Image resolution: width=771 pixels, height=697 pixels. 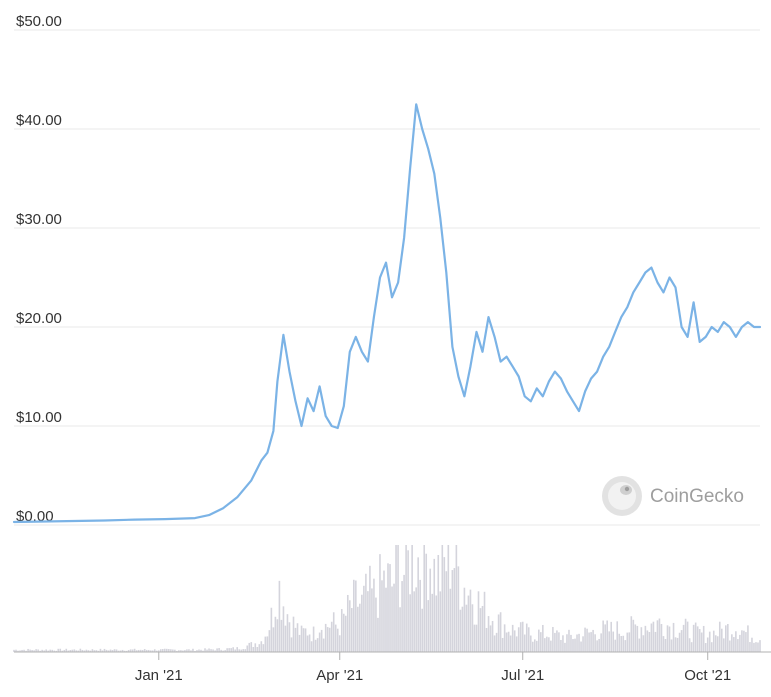 I want to click on x-tick-label: Oct '21, so click(x=707, y=675).